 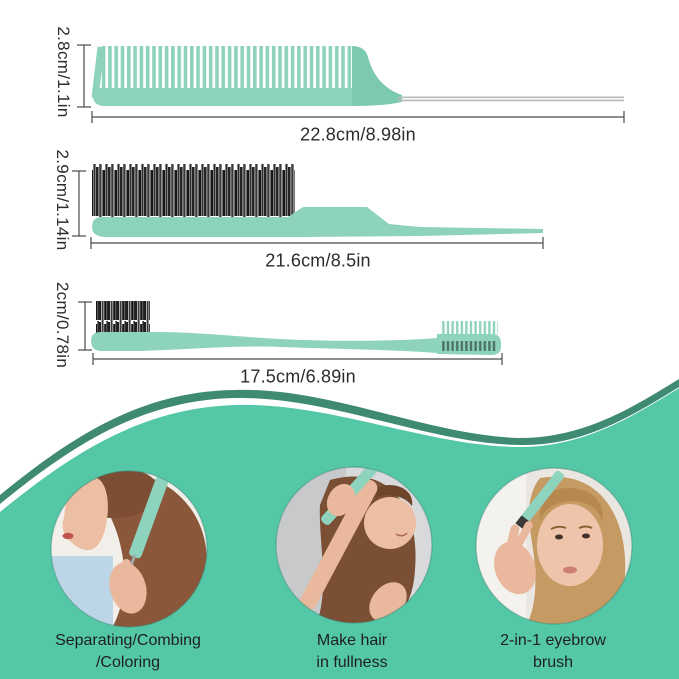 What do you see at coordinates (351, 652) in the screenshot?
I see `caption-make-hair-fullness: Make hair in fullness` at bounding box center [351, 652].